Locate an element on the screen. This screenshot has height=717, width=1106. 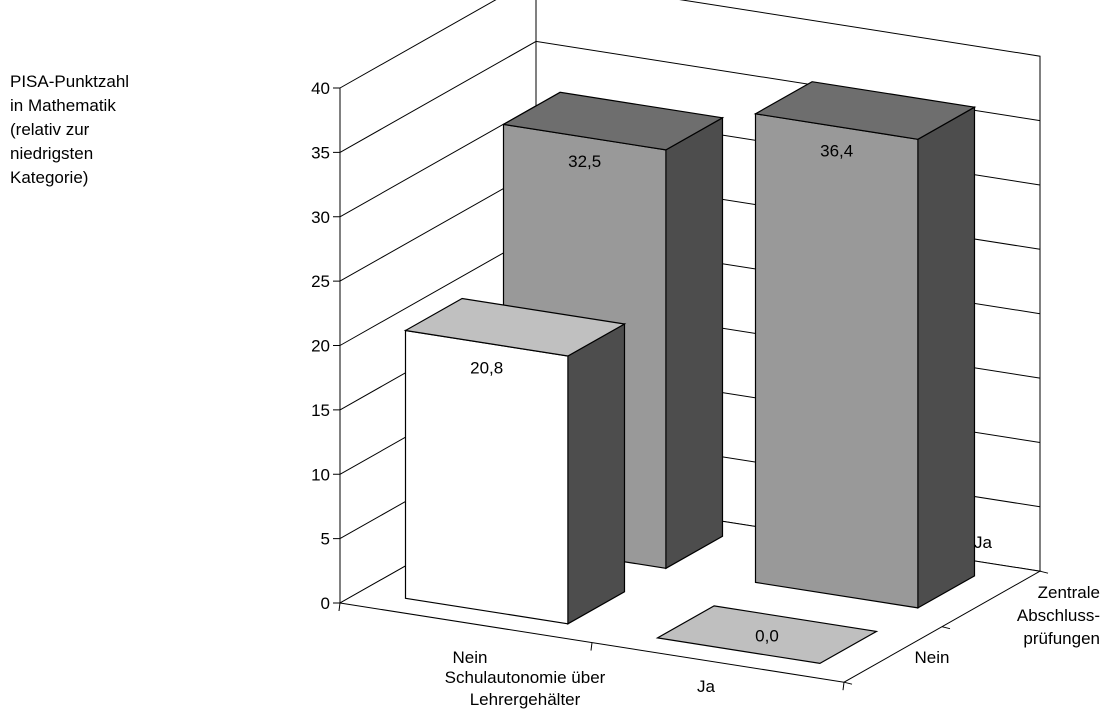
z-axis-title: Zentrale is located at coordinates (1069, 592).